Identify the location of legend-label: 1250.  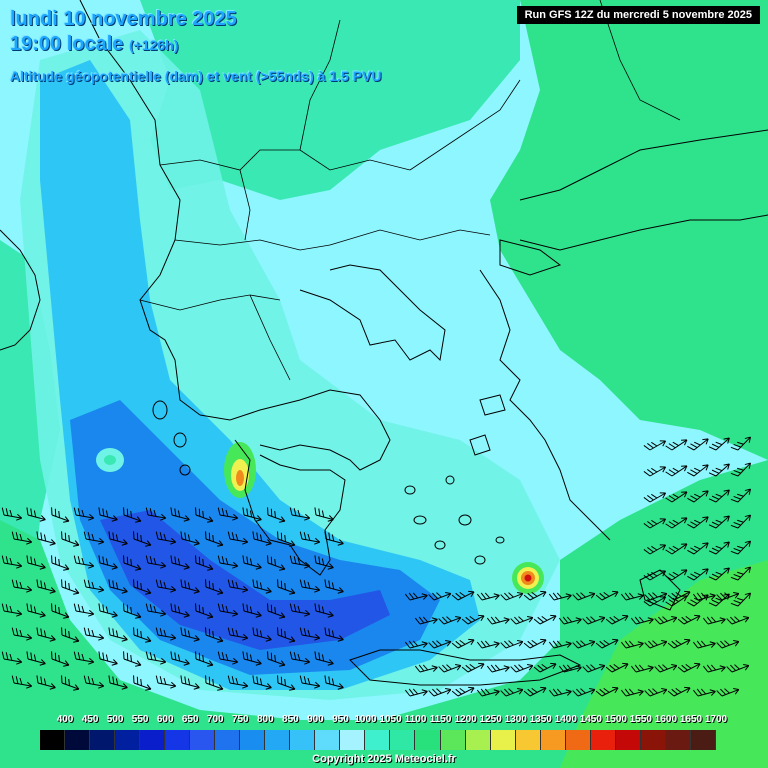
(490, 719).